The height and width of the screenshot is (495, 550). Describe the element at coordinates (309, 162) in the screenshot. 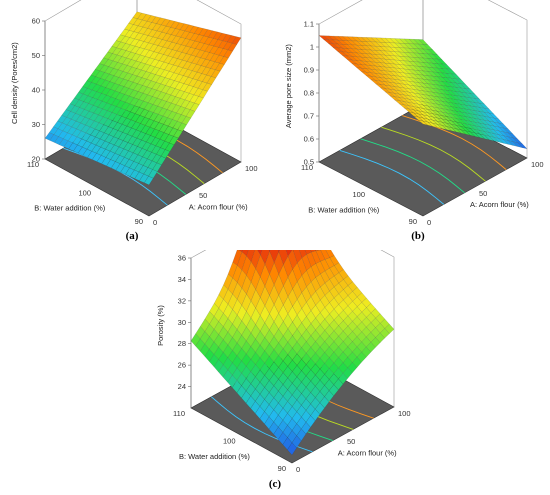

I see `z-tick-label: 0.5` at that location.